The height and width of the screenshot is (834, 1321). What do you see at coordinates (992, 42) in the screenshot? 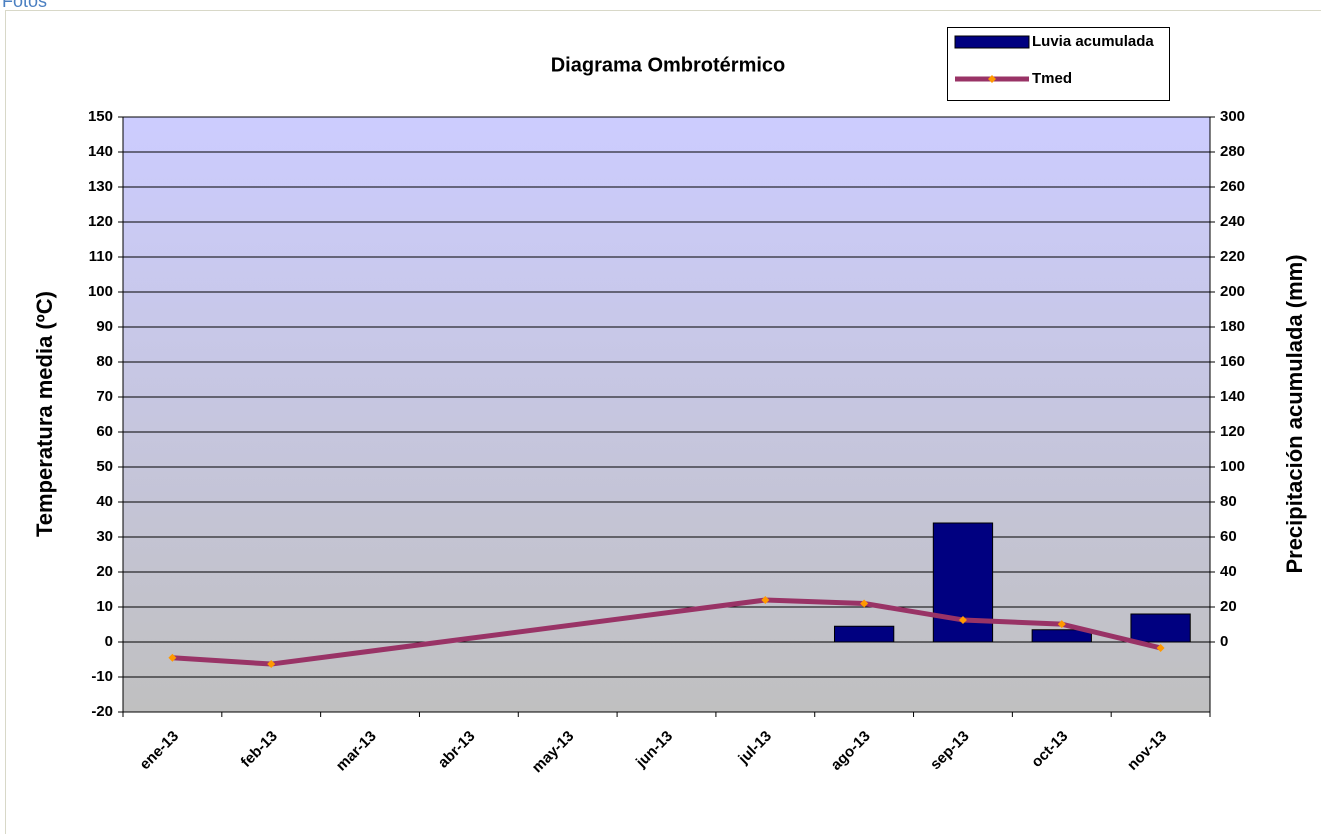
I see `legend-swatch` at bounding box center [992, 42].